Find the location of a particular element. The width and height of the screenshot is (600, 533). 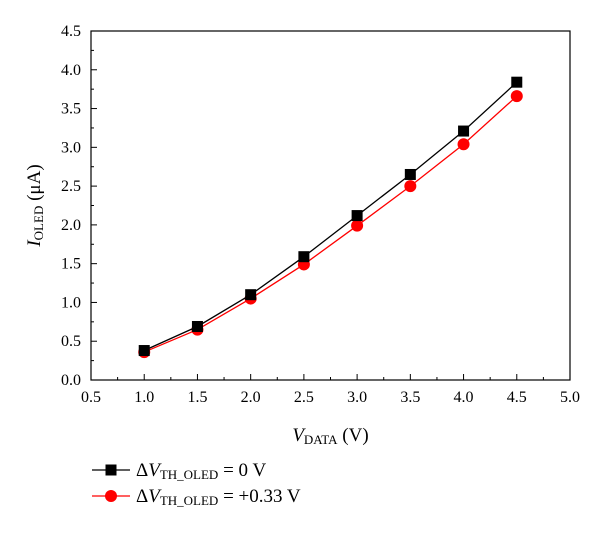

y-axis-label-sub: OLED is located at coordinates (38, 223).